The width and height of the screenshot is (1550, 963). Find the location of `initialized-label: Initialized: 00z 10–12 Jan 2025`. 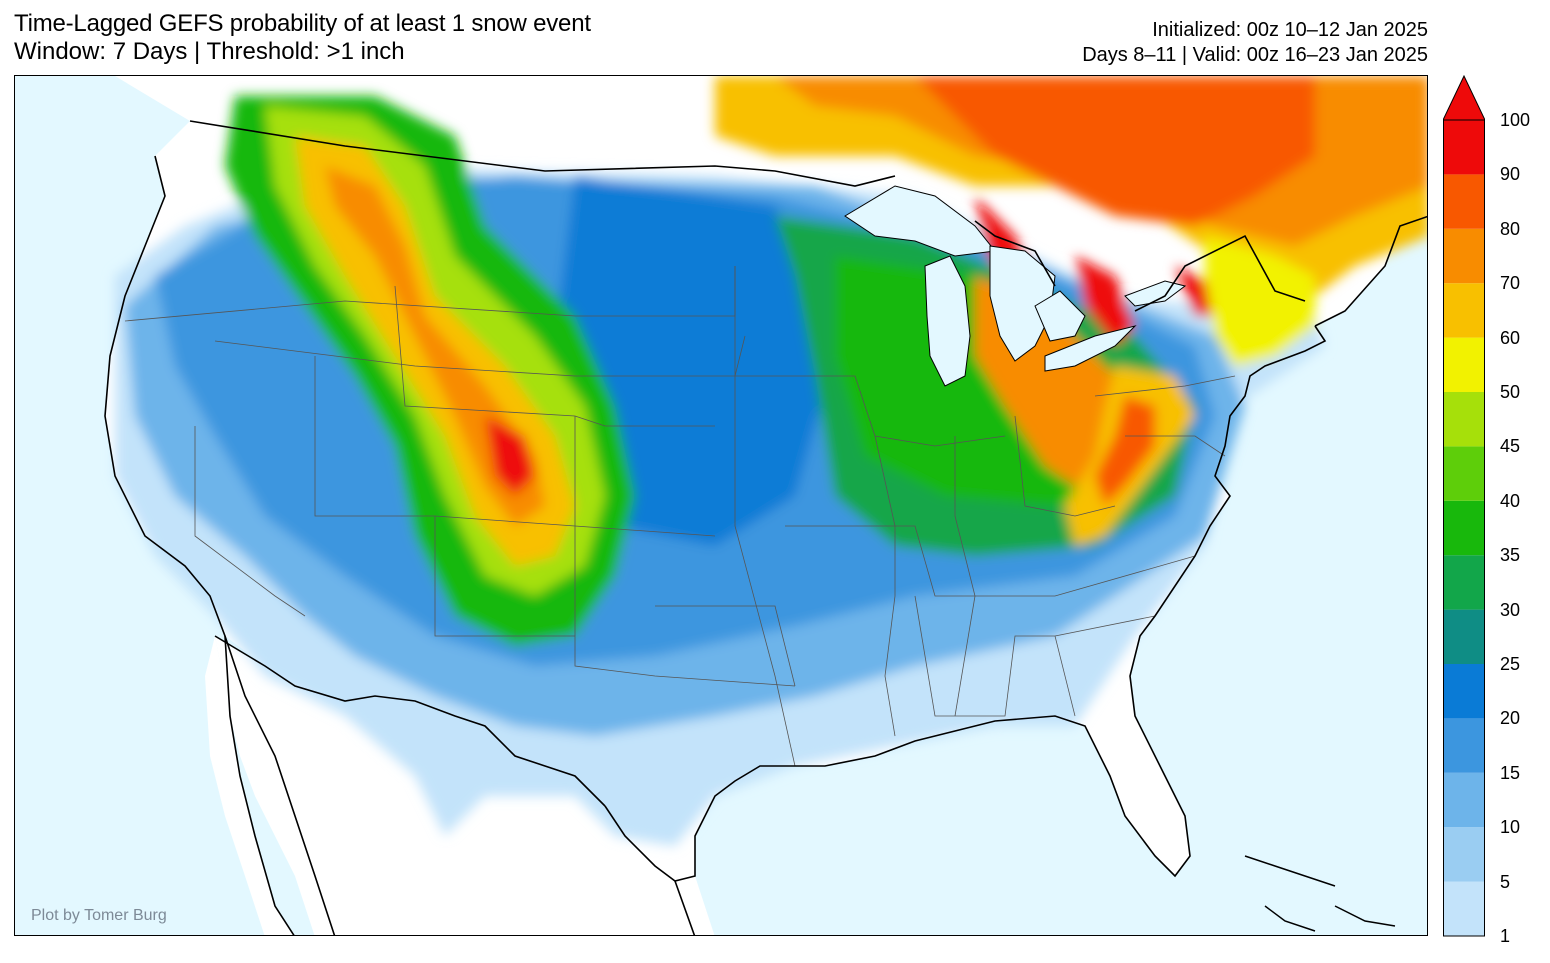

initialized-label: Initialized: 00z 10–12 Jan 2025 is located at coordinates (1290, 30).